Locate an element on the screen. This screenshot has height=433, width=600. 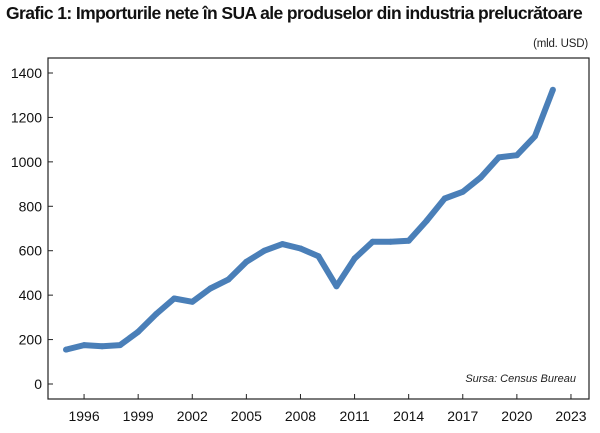
y-tick-label: 800 is located at coordinates (31, 206).